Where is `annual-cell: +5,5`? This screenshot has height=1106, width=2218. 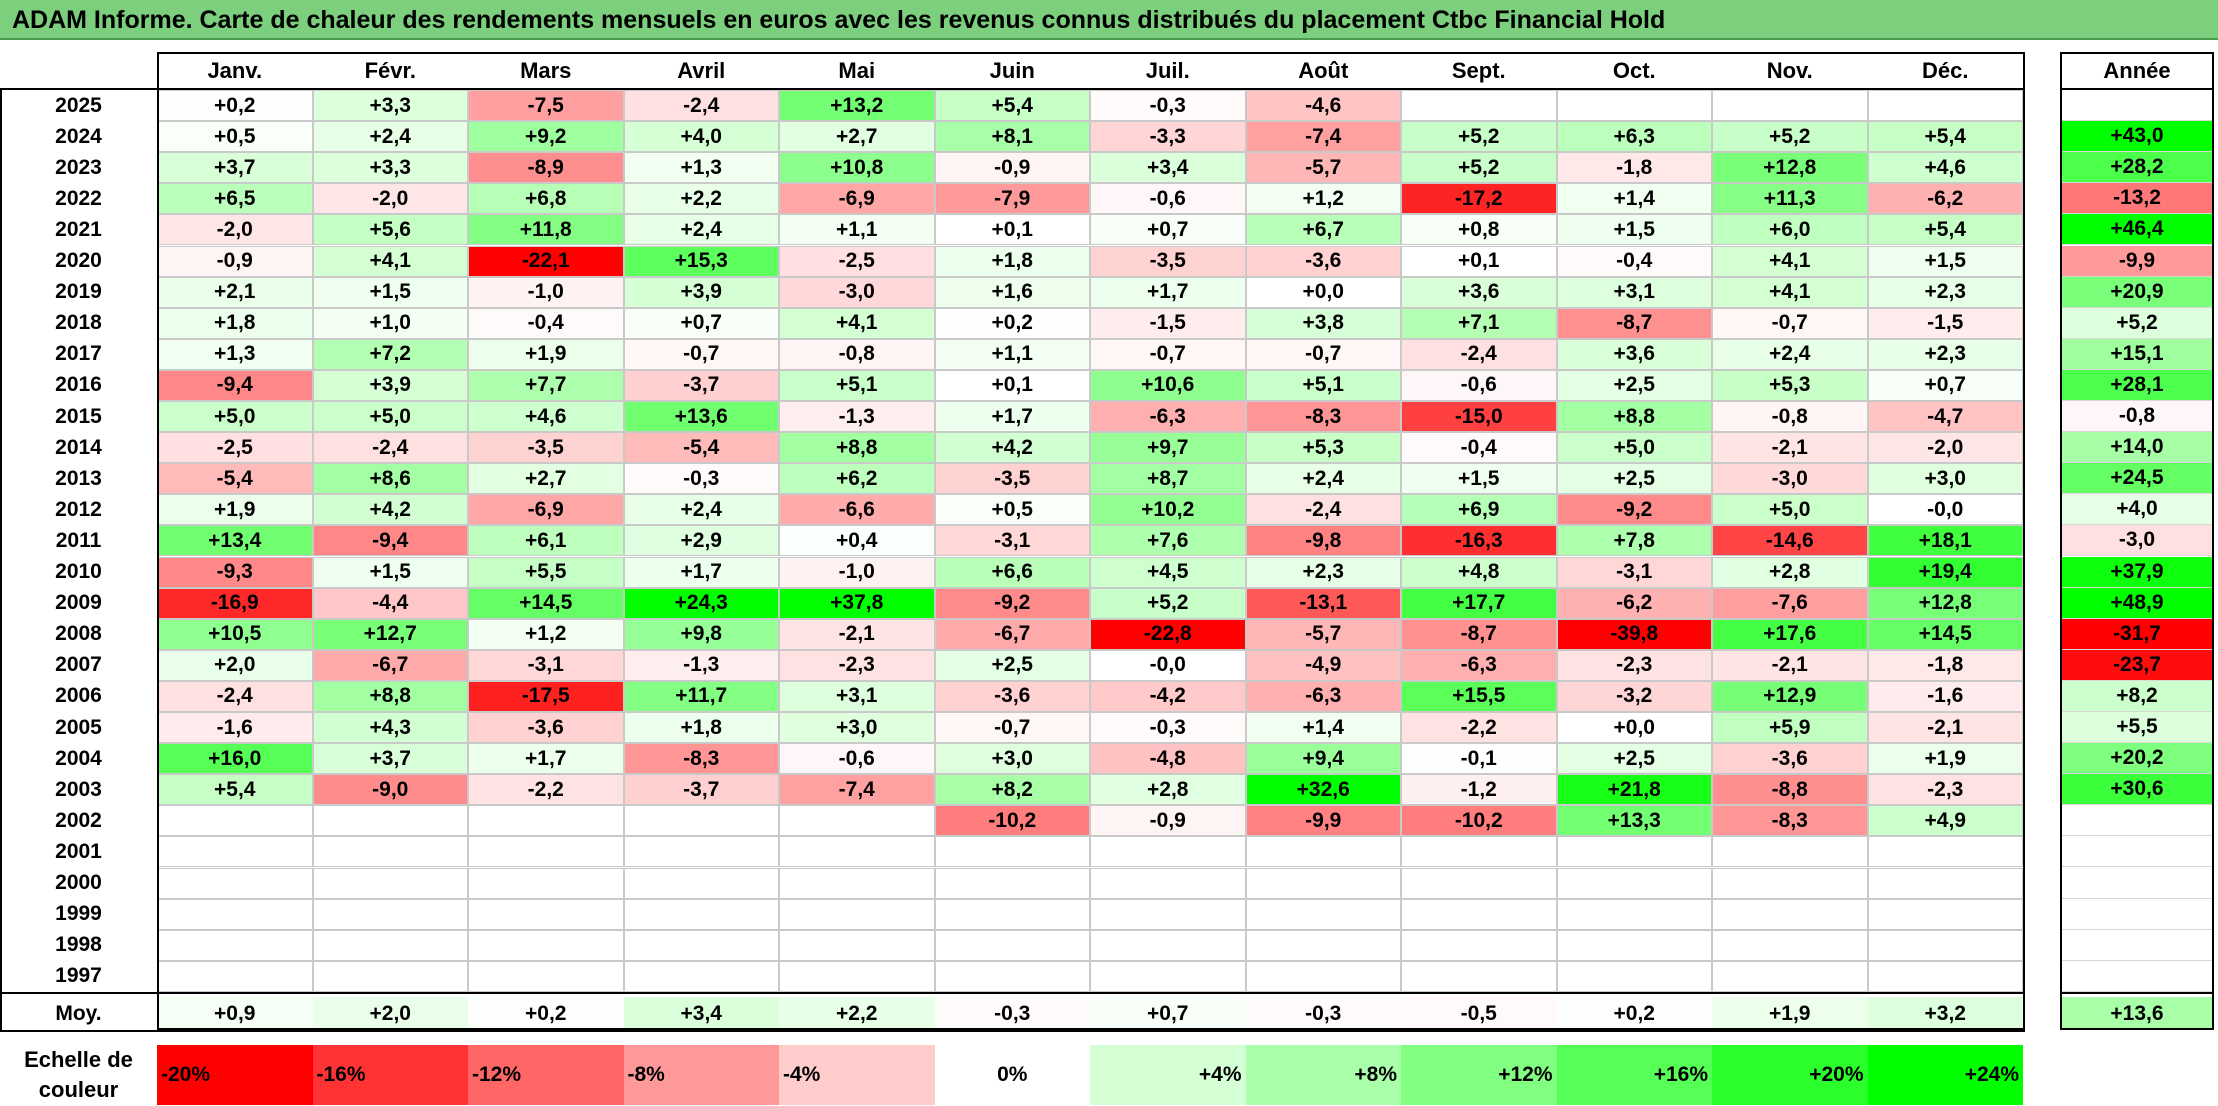 annual-cell: +5,5 is located at coordinates (2137, 728).